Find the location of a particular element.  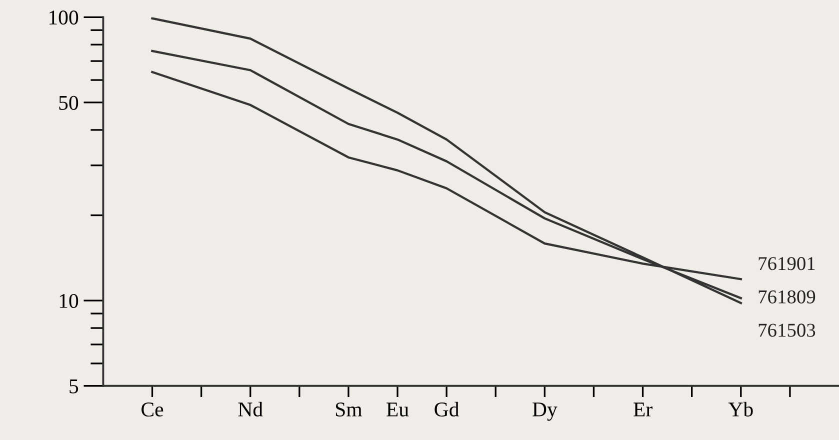

x-tick-label: Sm is located at coordinates (349, 409).